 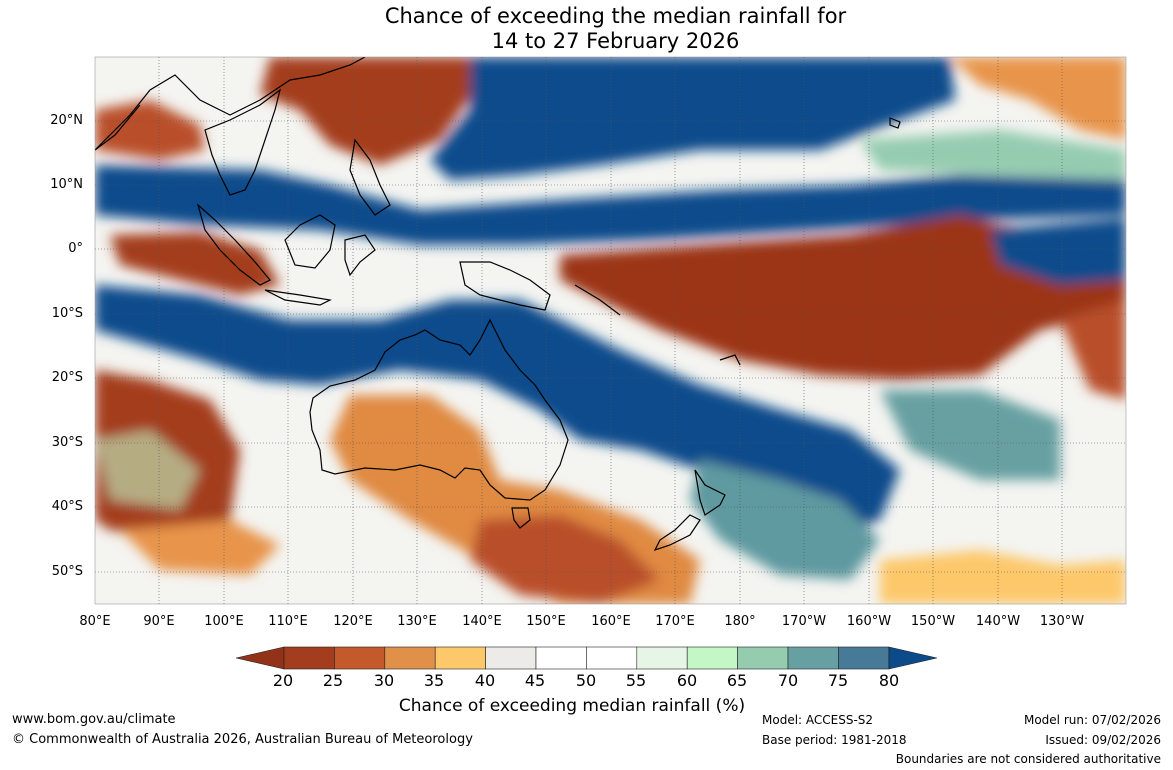 I want to click on india-coast, so click(x=118, y=127).